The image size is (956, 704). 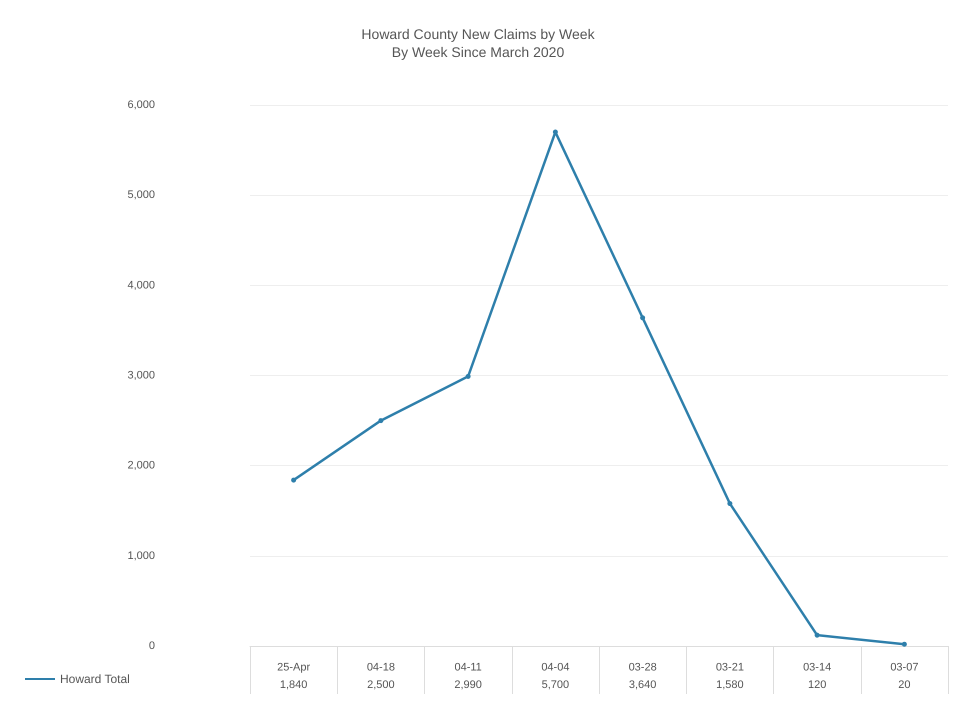 I want to click on data-label: 2,990, so click(x=468, y=685).